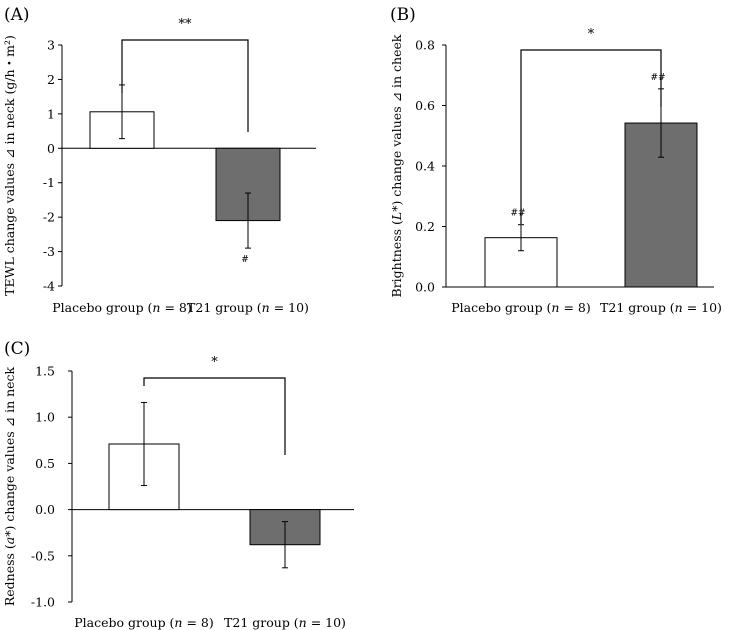 Image resolution: width=734 pixels, height=630 pixels. I want to click on y-tick-label: -3, so click(49, 251).